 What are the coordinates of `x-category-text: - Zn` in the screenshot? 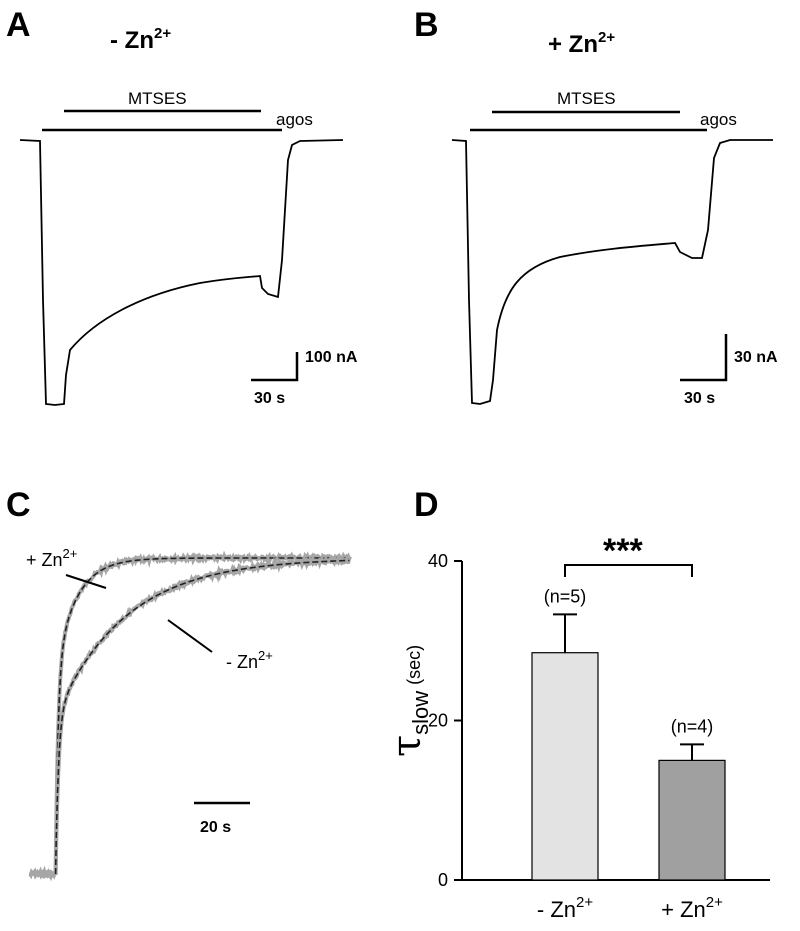 It's located at (556, 909).